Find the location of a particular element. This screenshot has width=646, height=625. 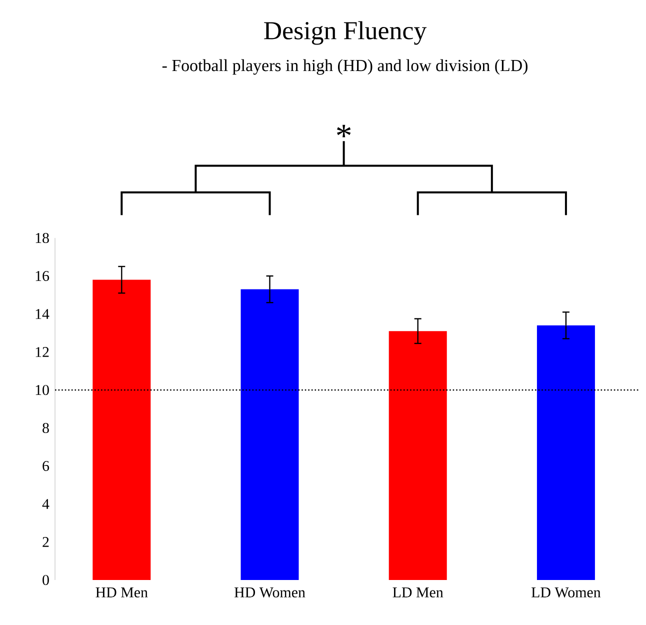

x-tick-label: LD Men is located at coordinates (418, 593).